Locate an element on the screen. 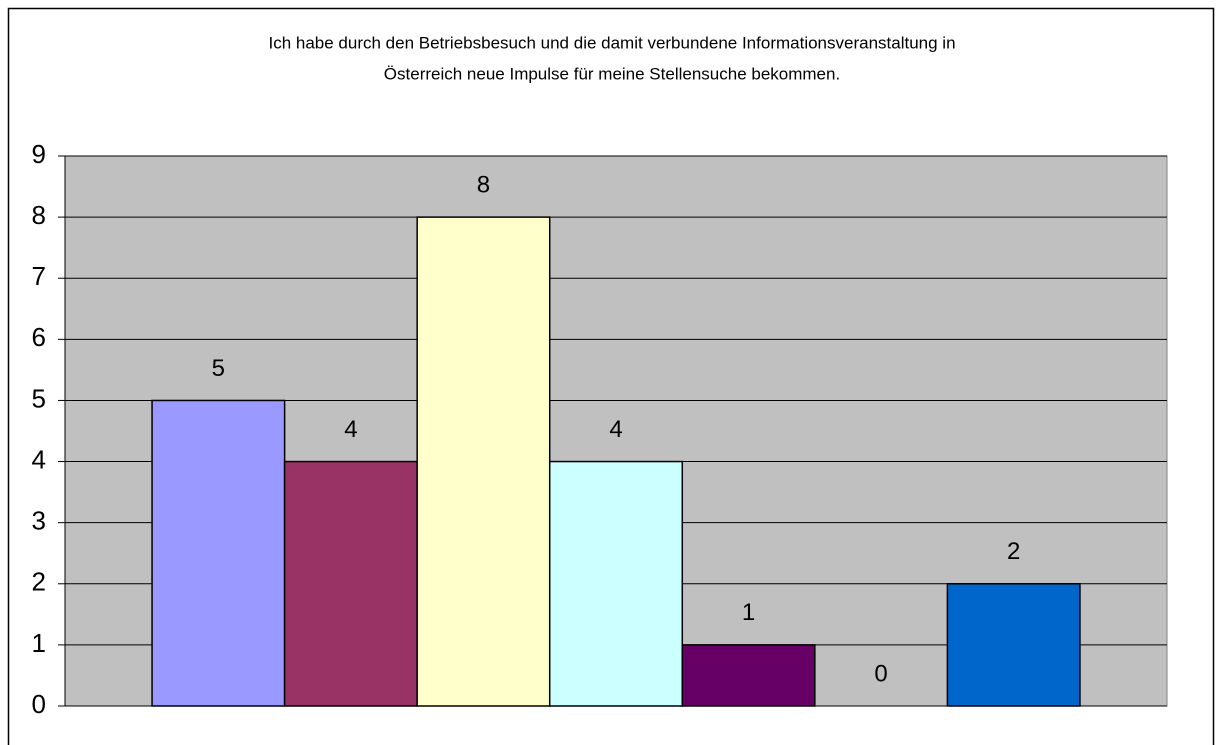 The width and height of the screenshot is (1222, 745). data-label: 8 is located at coordinates (483, 184).